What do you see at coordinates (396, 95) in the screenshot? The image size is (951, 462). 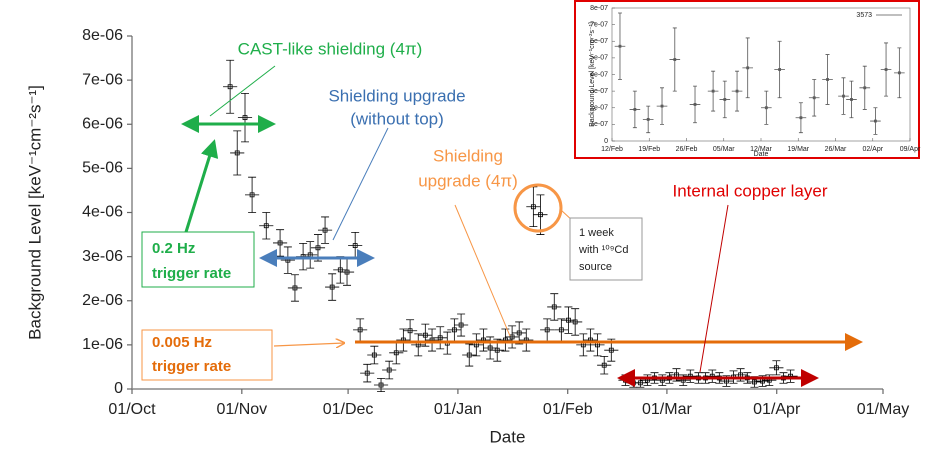 I see `annotation: Shielding upgrade` at bounding box center [396, 95].